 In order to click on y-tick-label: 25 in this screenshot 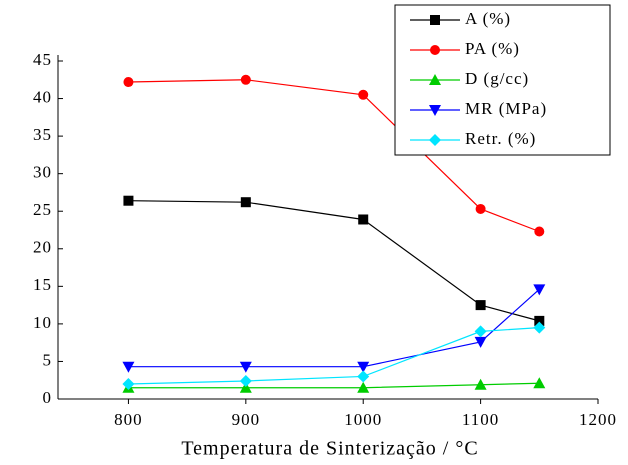, I will do `click(42, 209)`.